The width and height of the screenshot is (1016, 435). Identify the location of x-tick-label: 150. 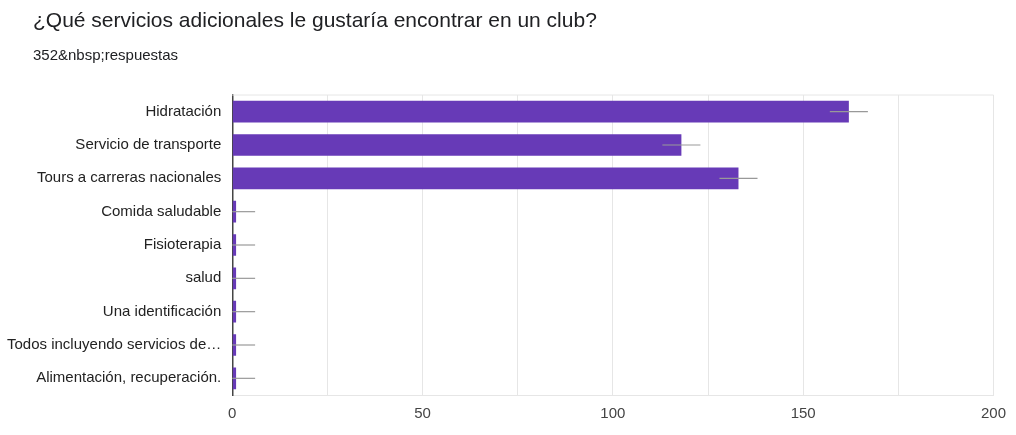
(803, 413).